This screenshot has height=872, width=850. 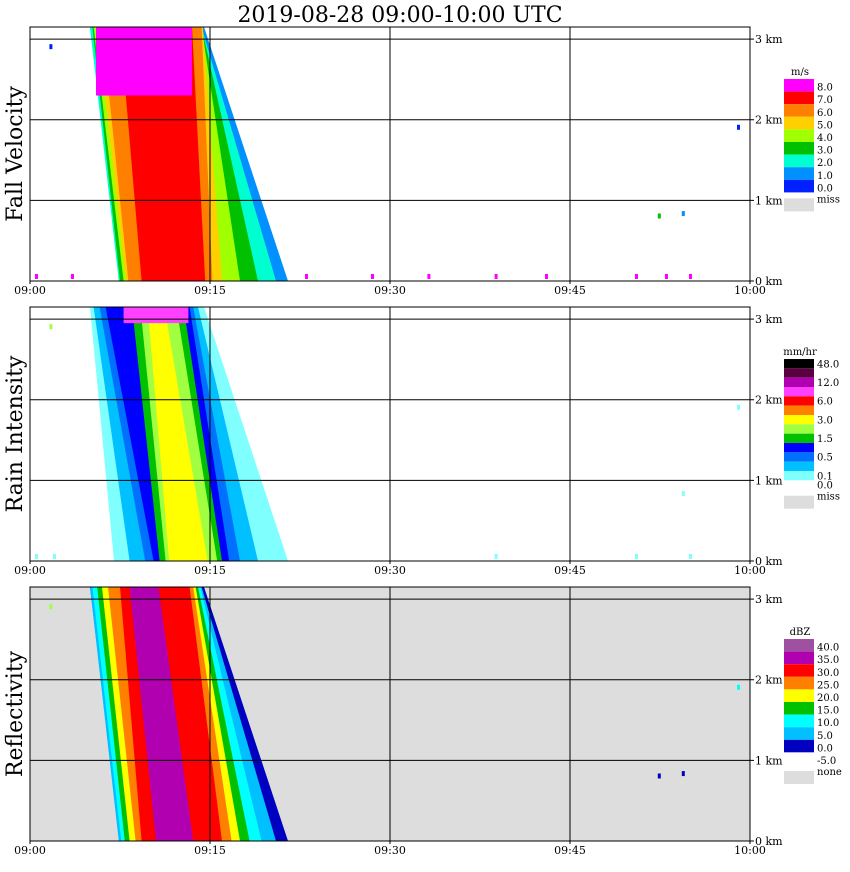 I want to click on panel-3-legend-label: 30.0, so click(x=828, y=673).